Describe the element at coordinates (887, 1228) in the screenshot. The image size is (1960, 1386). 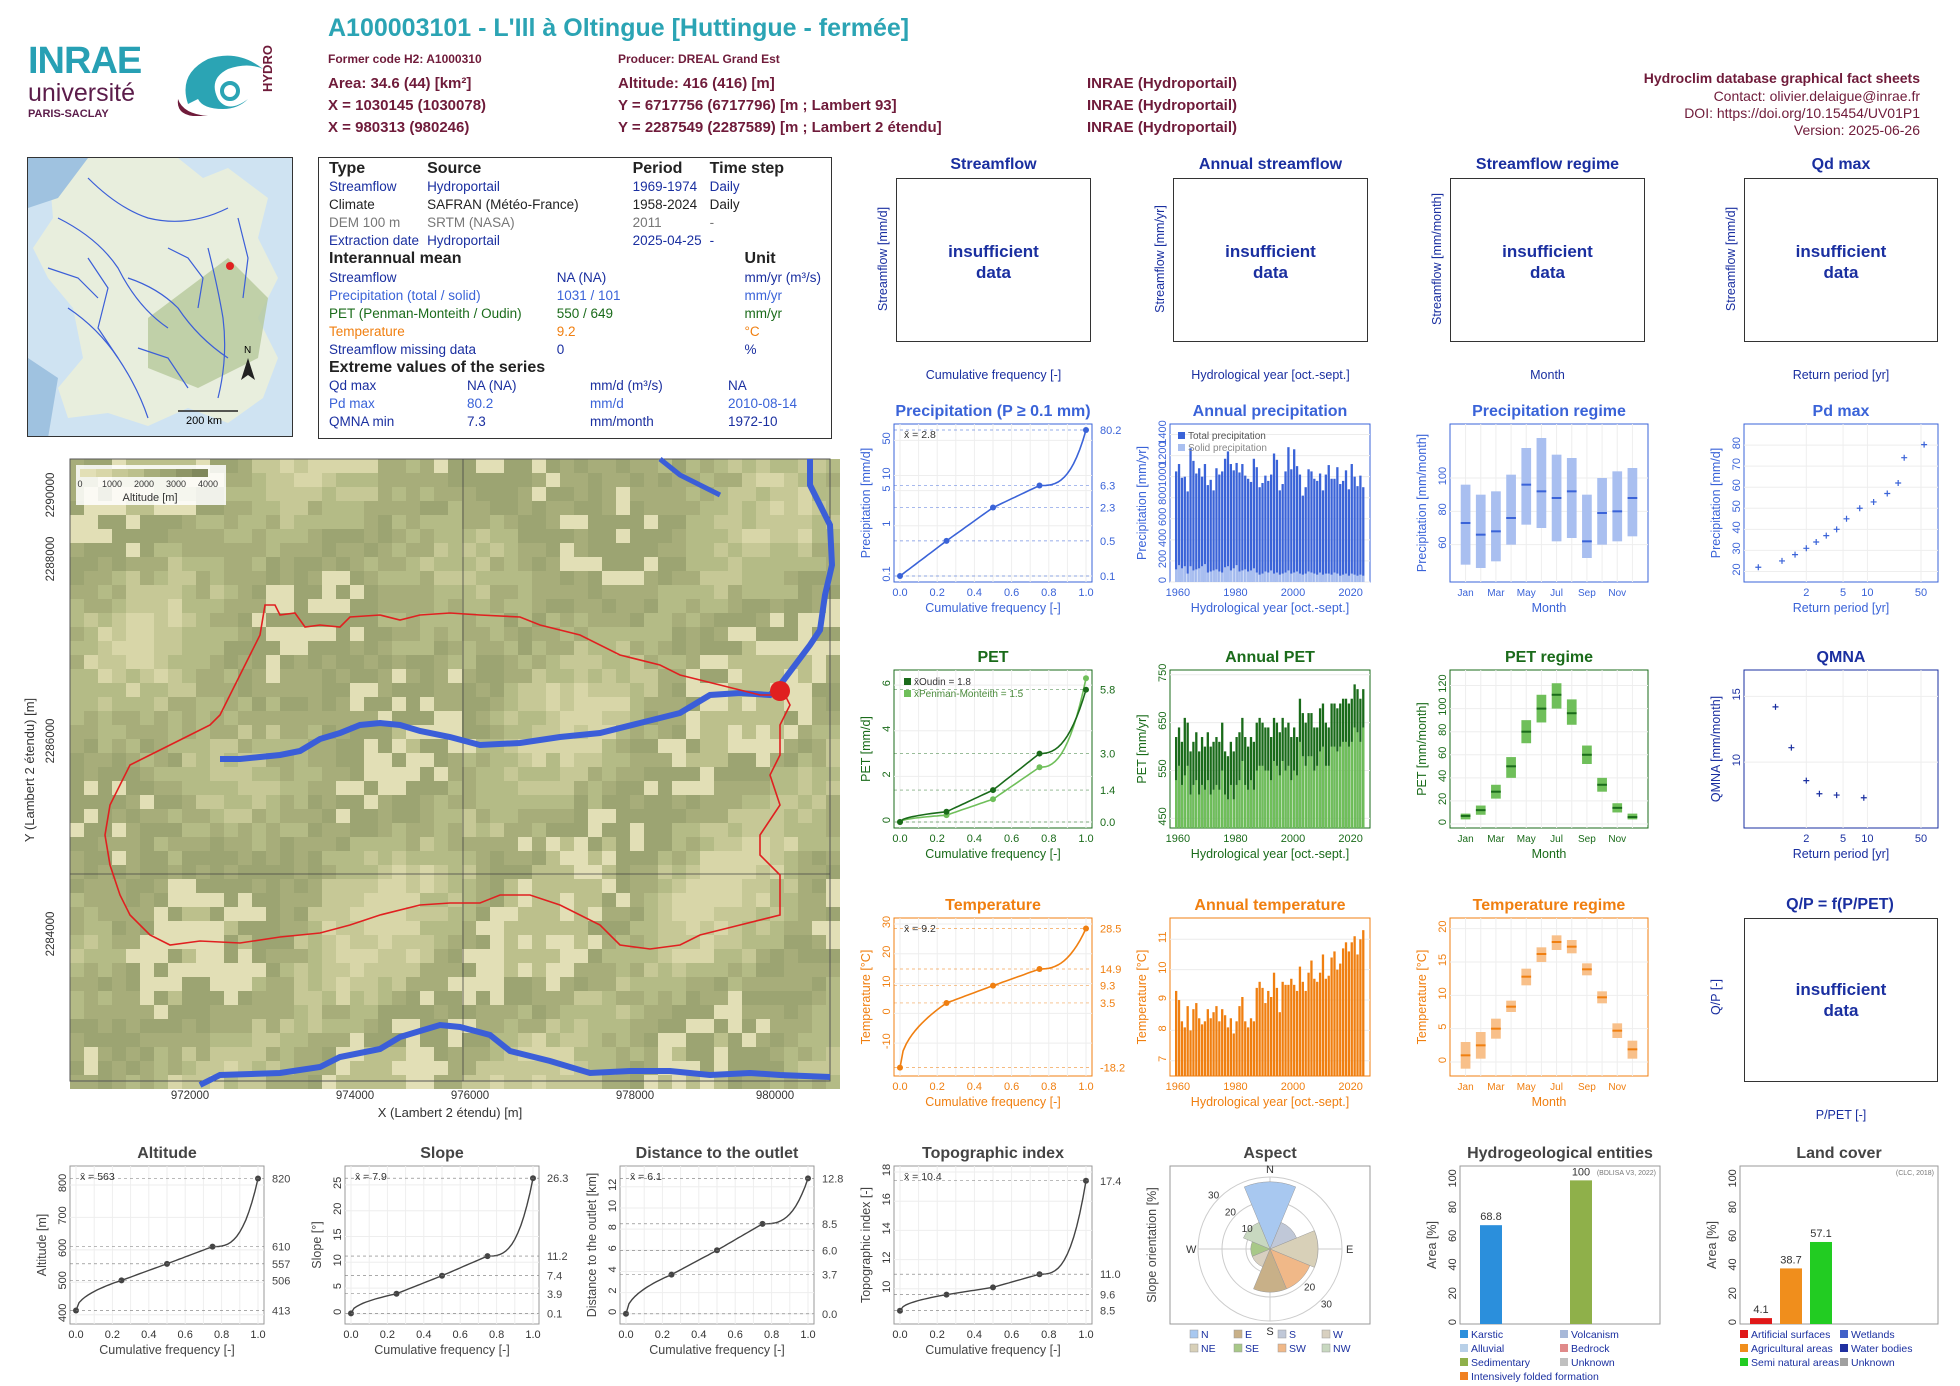
I see `y-tick-label: 14` at that location.